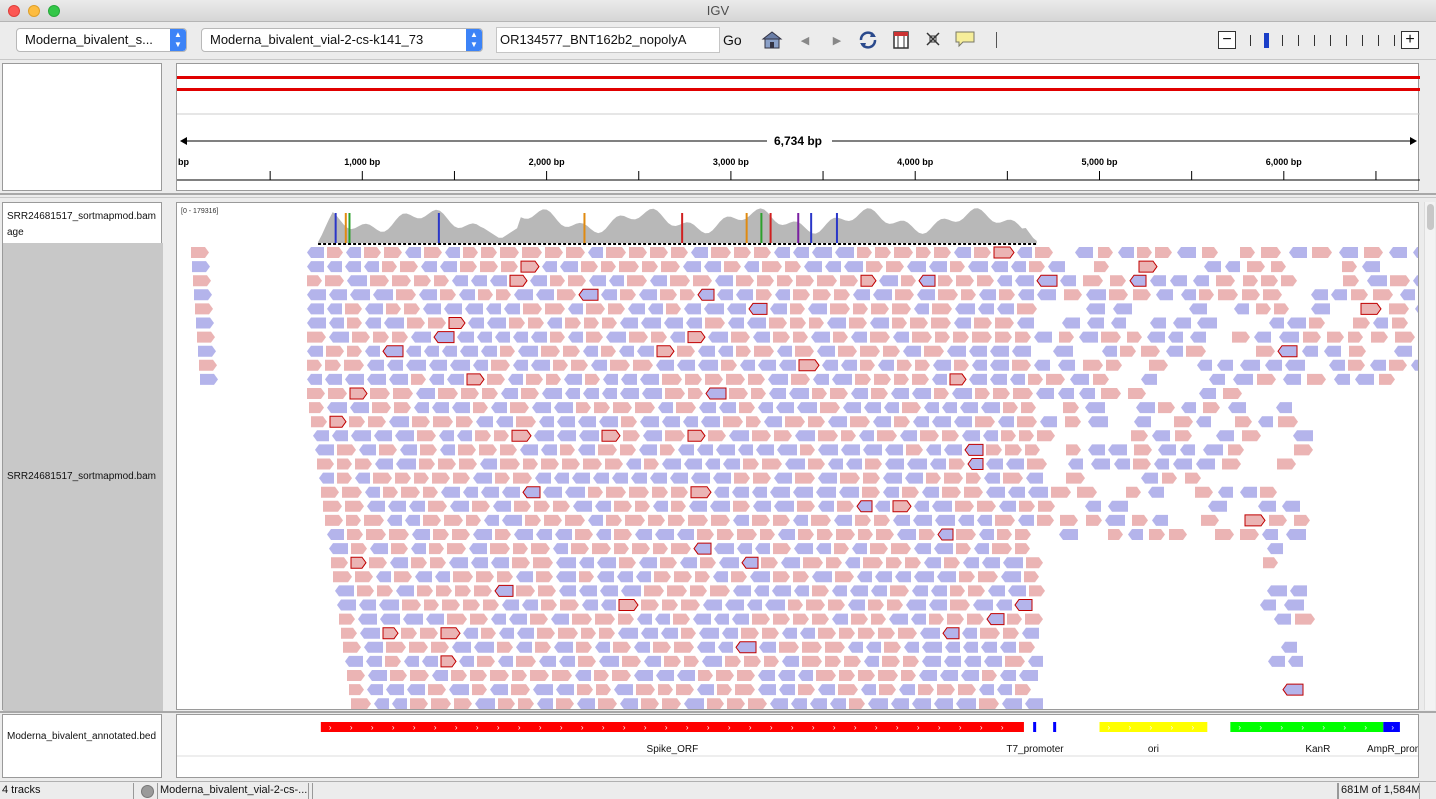 The image size is (1436, 799). I want to click on status-memory: 681M of 1,584M, so click(1379, 791).